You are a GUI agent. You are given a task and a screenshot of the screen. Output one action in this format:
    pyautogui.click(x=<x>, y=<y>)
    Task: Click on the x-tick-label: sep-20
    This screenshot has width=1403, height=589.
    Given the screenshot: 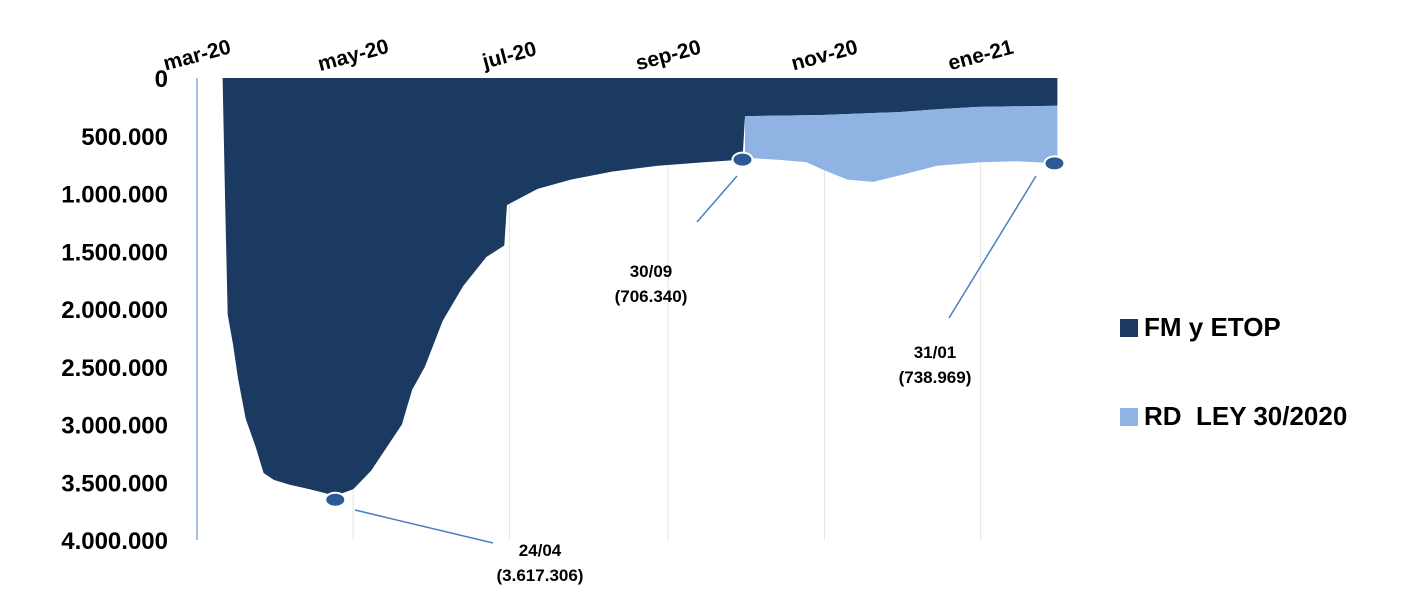 What is the action you would take?
    pyautogui.click(x=668, y=55)
    